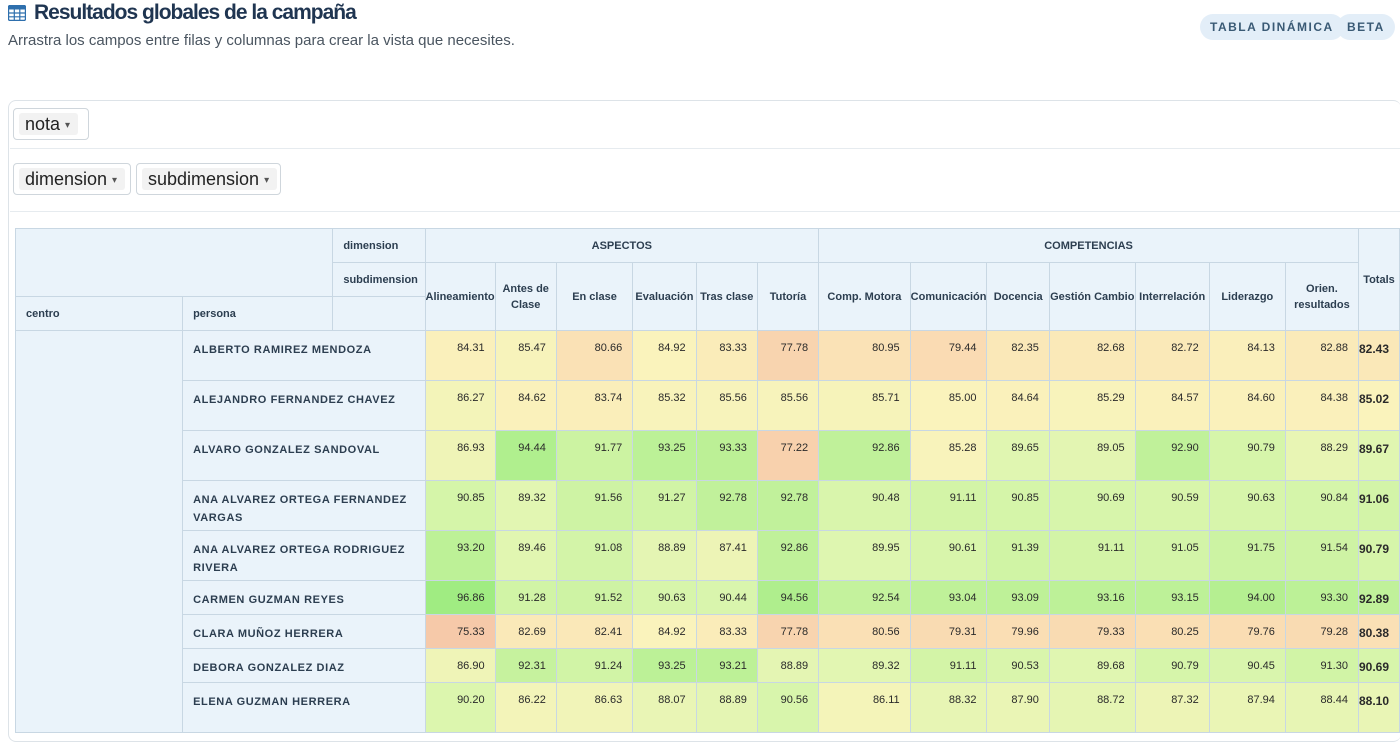  I want to click on persona-cell: CARMEN GUZMAN REYES, so click(304, 597).